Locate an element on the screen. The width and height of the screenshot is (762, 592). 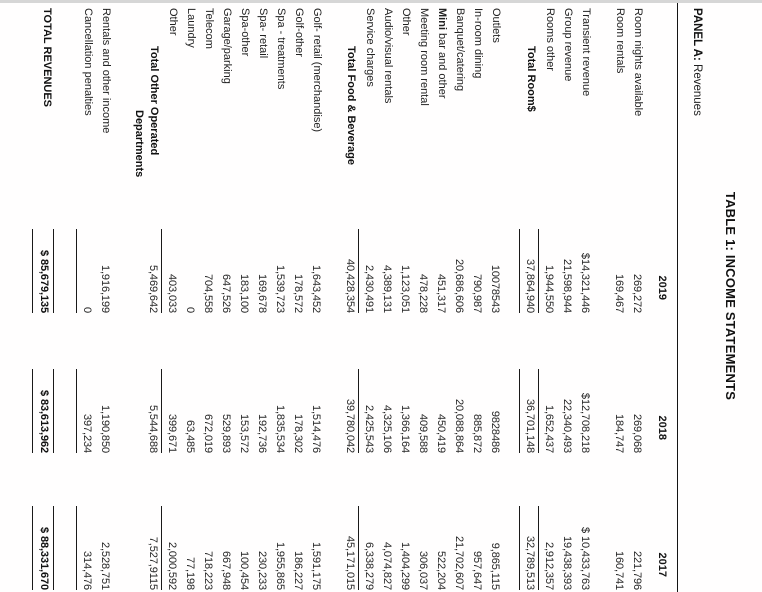
table-row: Other 1,123,051 1,366,164 1,404,299 is located at coordinates (404, 296).